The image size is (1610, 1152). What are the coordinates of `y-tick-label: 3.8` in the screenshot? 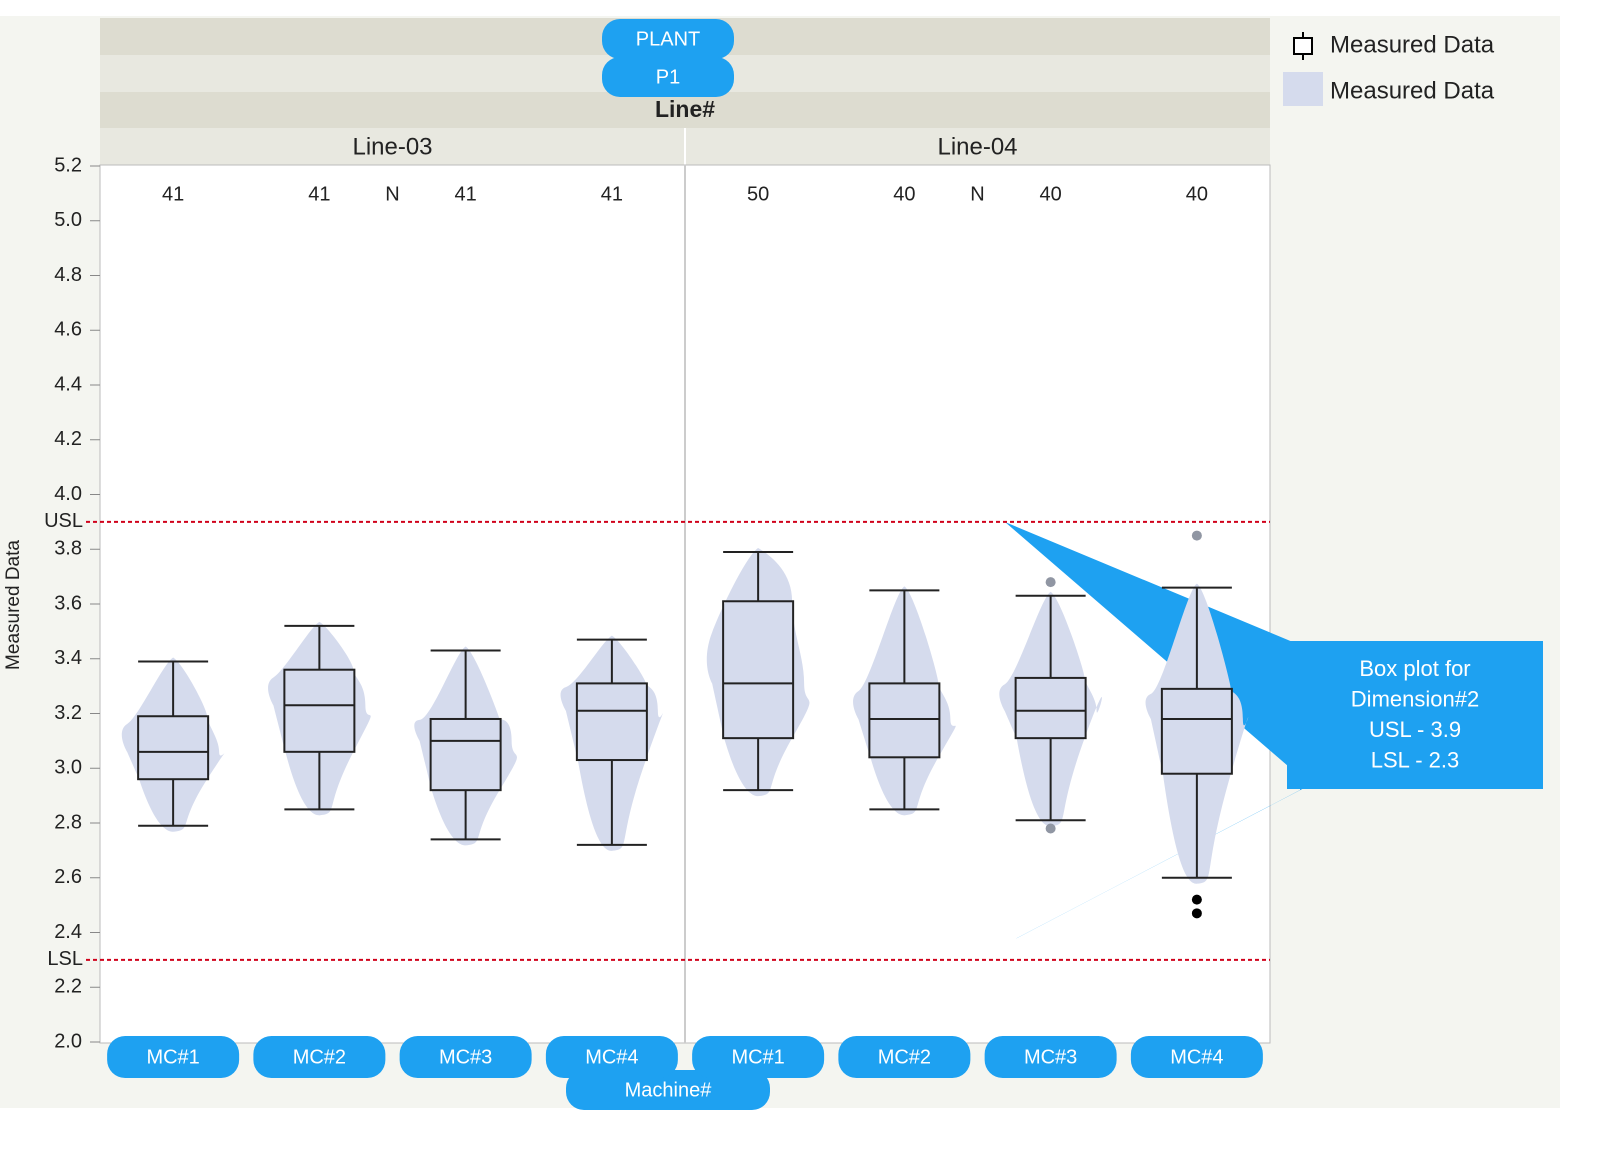 It's located at (68, 549).